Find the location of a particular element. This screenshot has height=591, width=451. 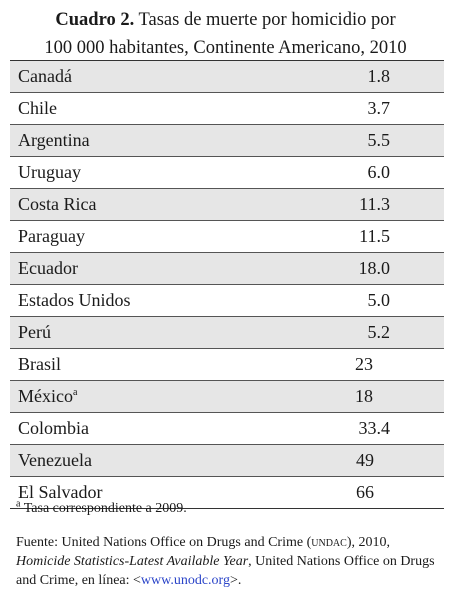

table-row: Ecuador 18.0 is located at coordinates (227, 269).